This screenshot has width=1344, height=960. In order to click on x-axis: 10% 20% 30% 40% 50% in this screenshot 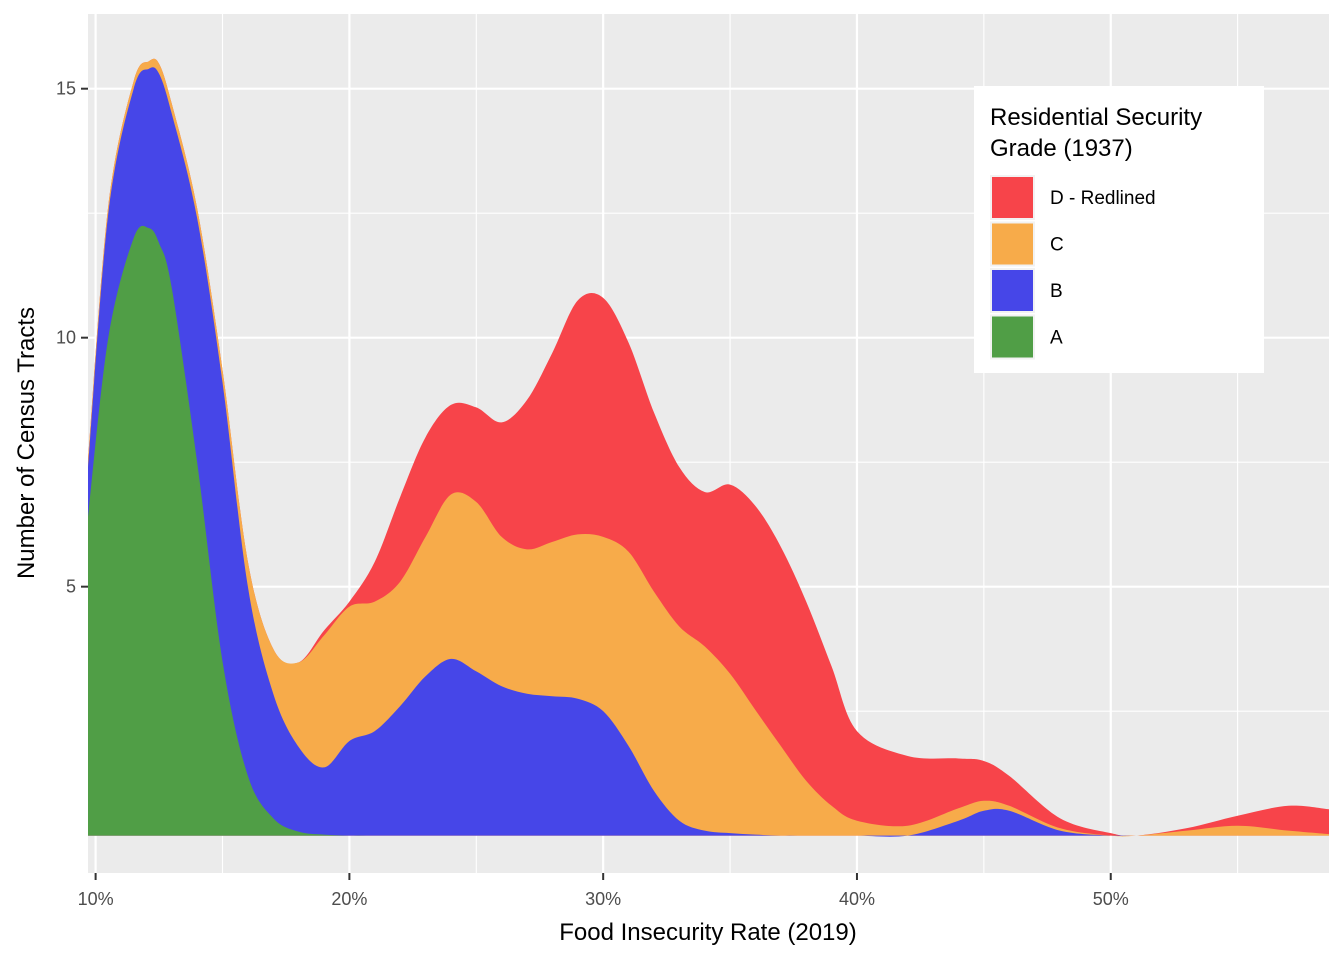, I will do `click(603, 891)`.